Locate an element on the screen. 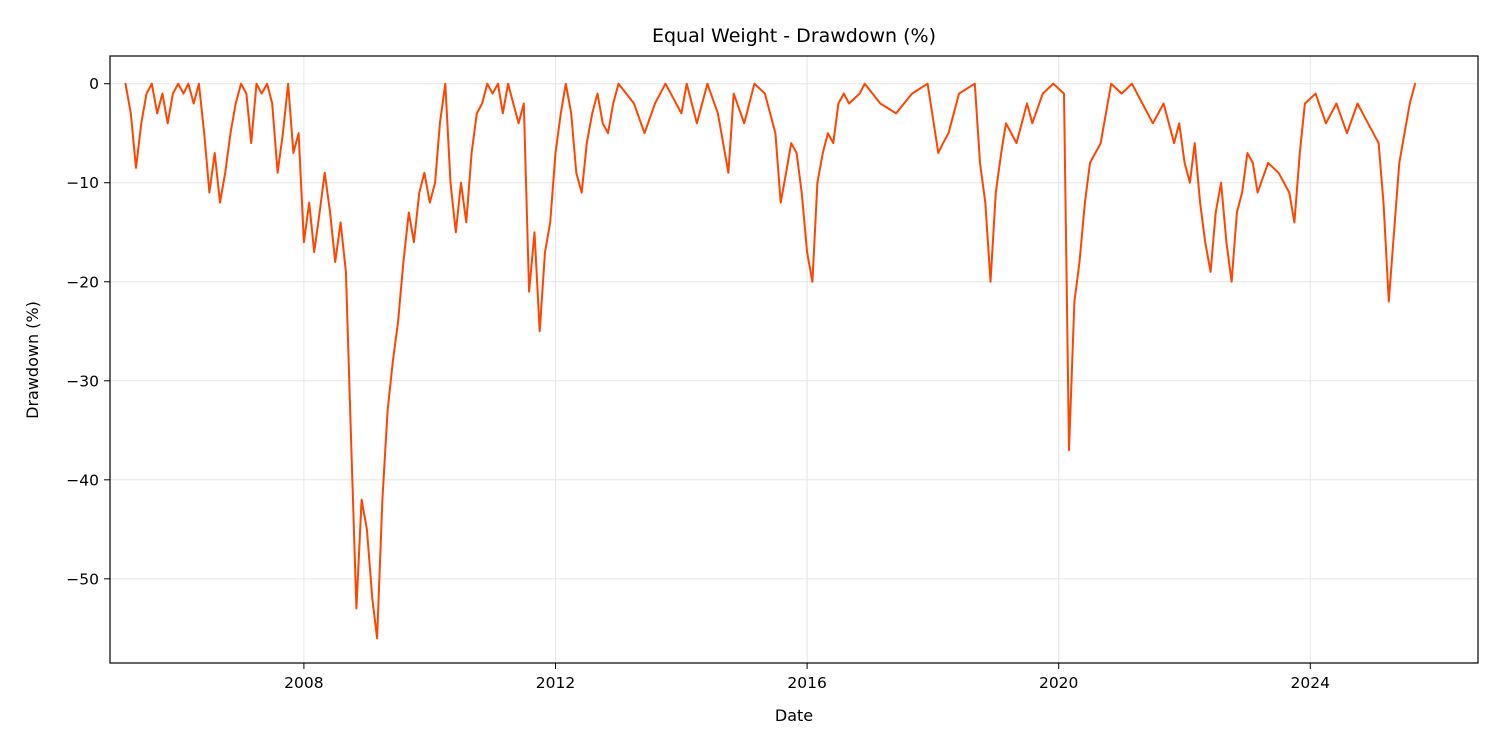 Image resolution: width=1500 pixels, height=750 pixels. y-axis-label: Drawdown (%) is located at coordinates (32, 360).